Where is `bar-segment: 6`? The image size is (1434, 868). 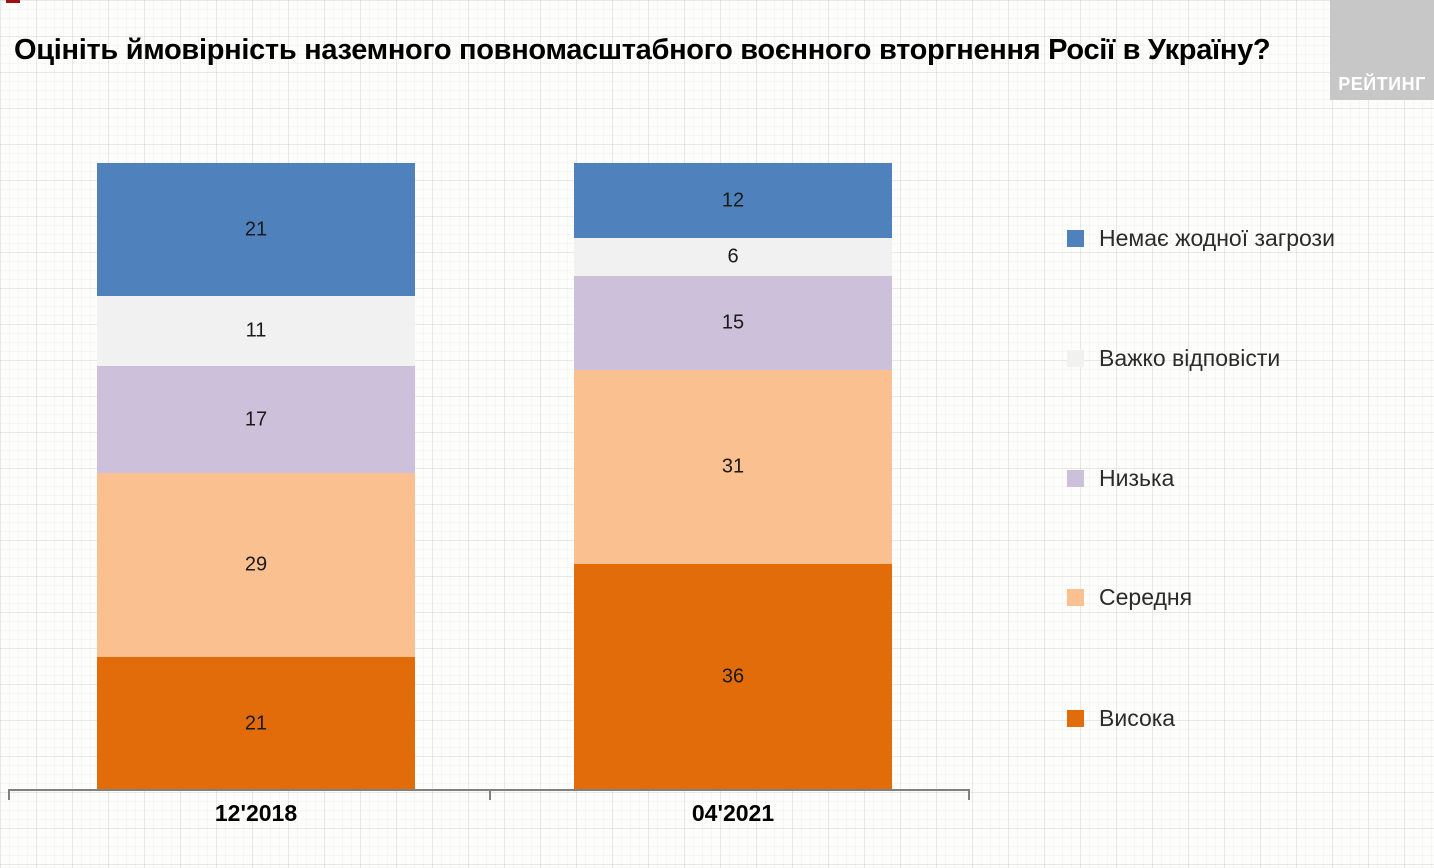
bar-segment: 6 is located at coordinates (733, 257).